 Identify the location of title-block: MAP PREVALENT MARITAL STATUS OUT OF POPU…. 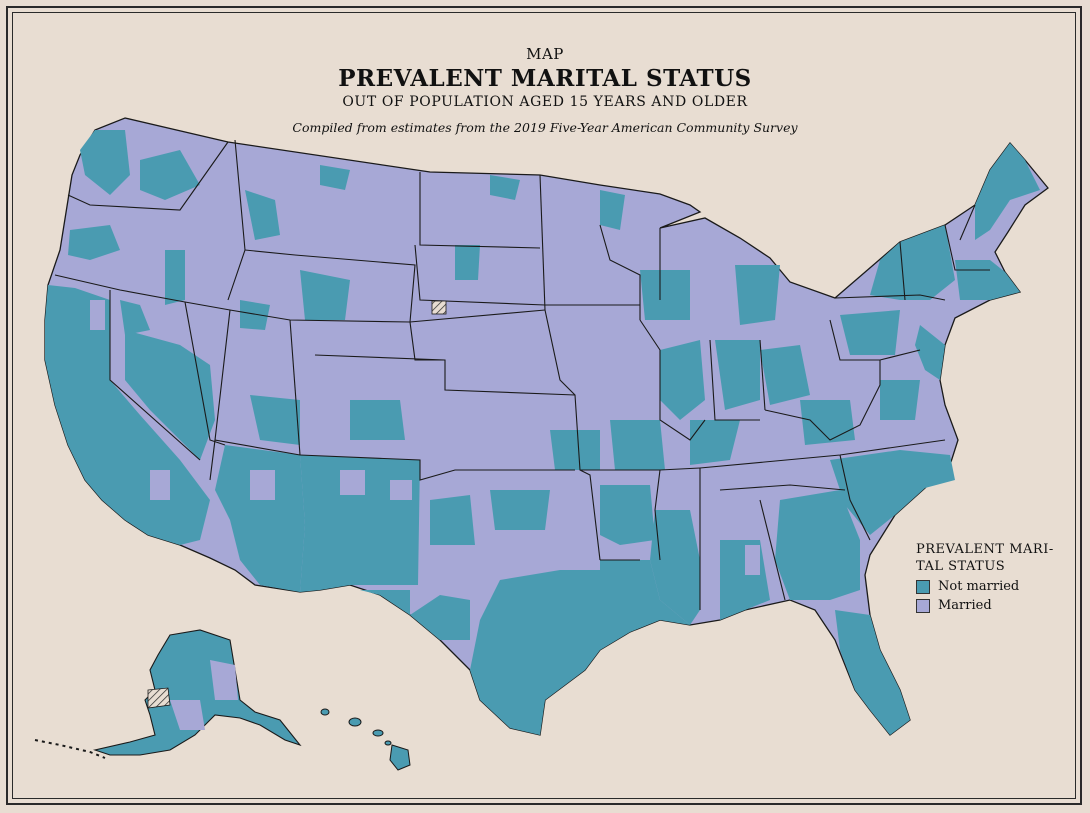
(545, 90).